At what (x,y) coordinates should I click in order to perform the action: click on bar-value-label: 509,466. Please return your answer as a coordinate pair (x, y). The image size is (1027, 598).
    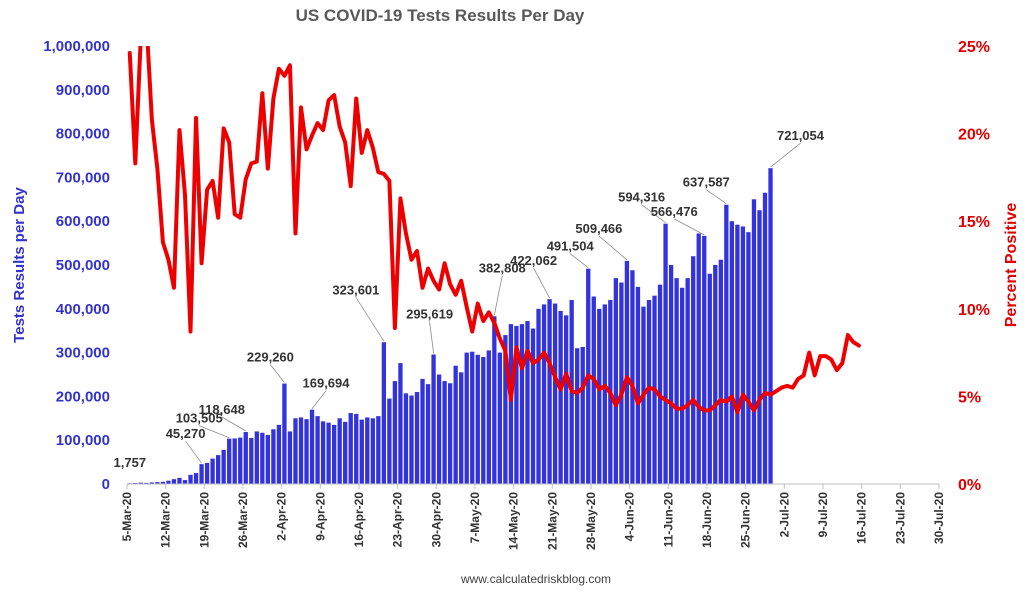
    Looking at the image, I should click on (598, 228).